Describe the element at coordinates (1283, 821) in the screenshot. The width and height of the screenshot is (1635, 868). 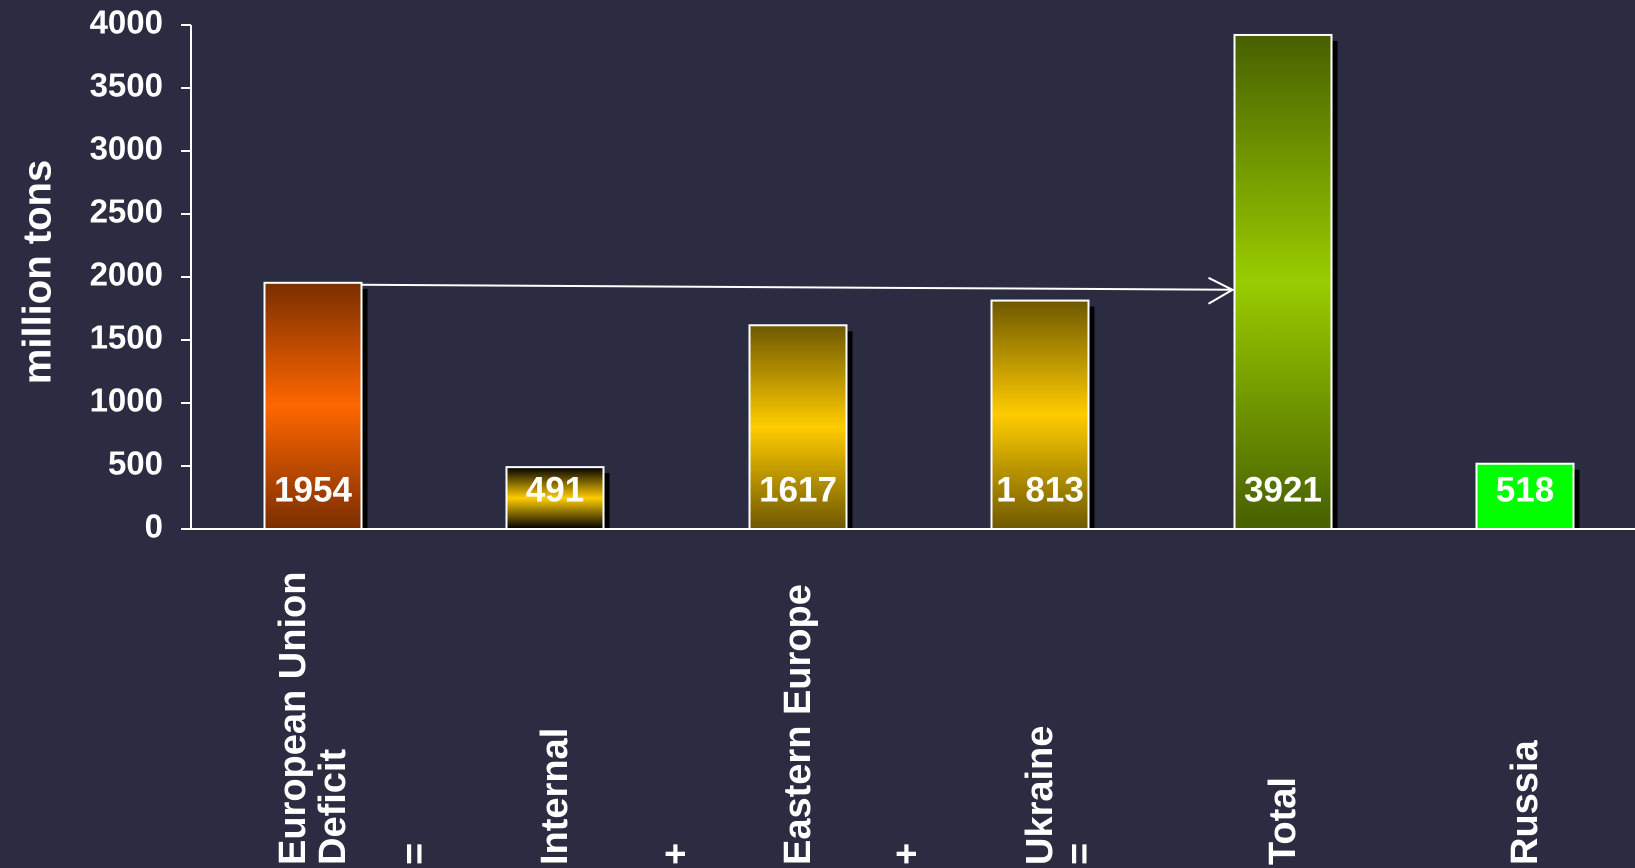
I see `x-tick-label: Total` at that location.